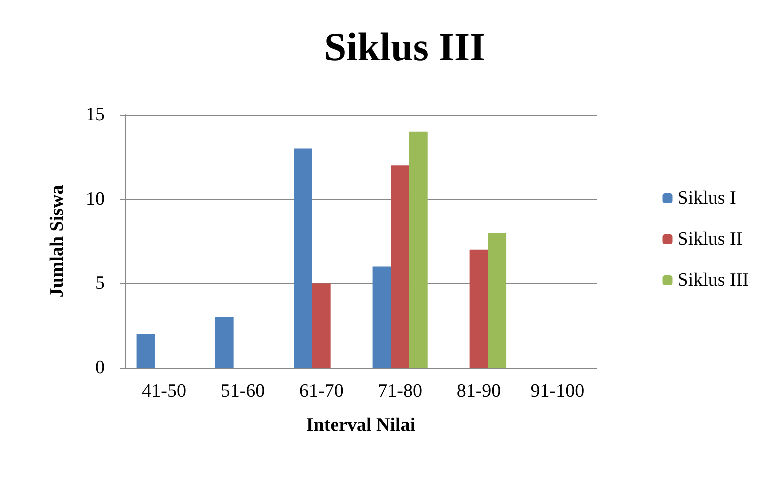 The width and height of the screenshot is (772, 479). What do you see at coordinates (713, 280) in the screenshot?
I see `legend-label: Siklus III` at bounding box center [713, 280].